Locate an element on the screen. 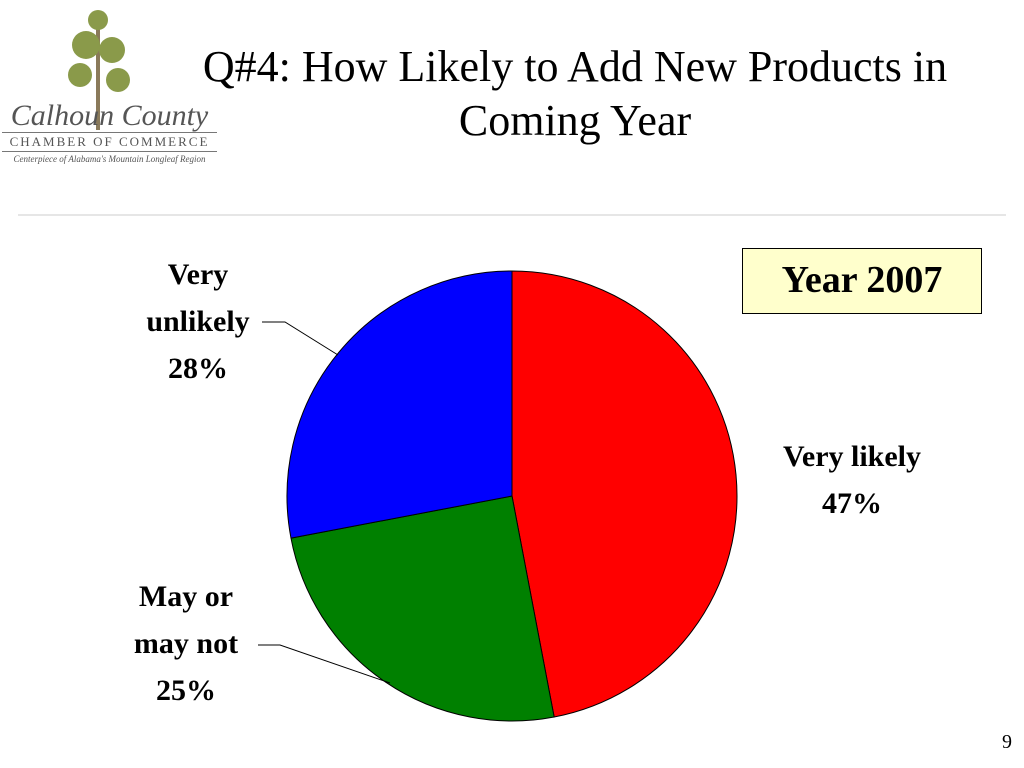  value-label: 25% is located at coordinates (186, 690).